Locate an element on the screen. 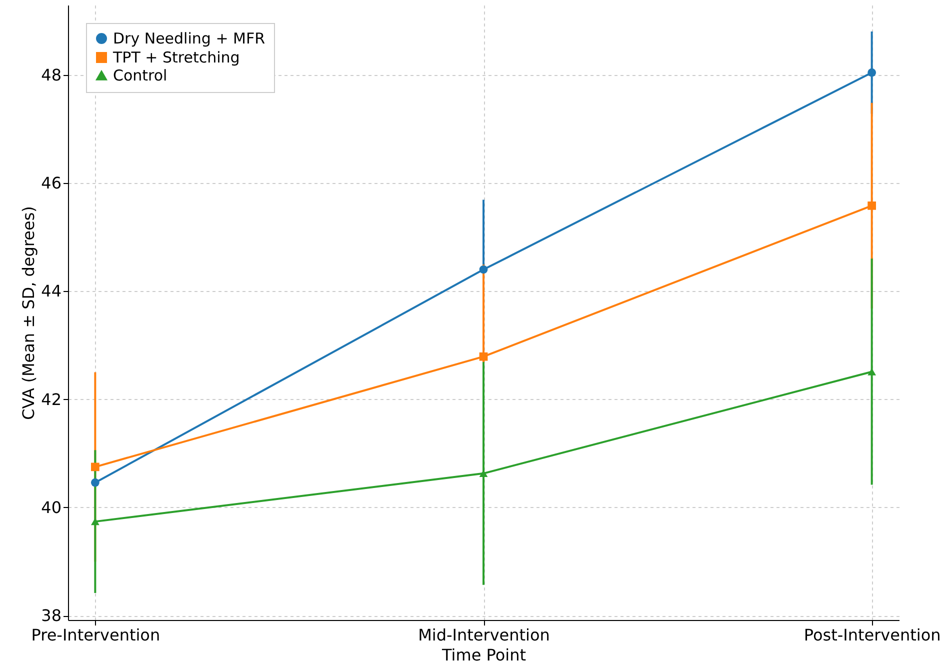 The width and height of the screenshot is (942, 668). y-tick-label: 42 is located at coordinates (51, 399).